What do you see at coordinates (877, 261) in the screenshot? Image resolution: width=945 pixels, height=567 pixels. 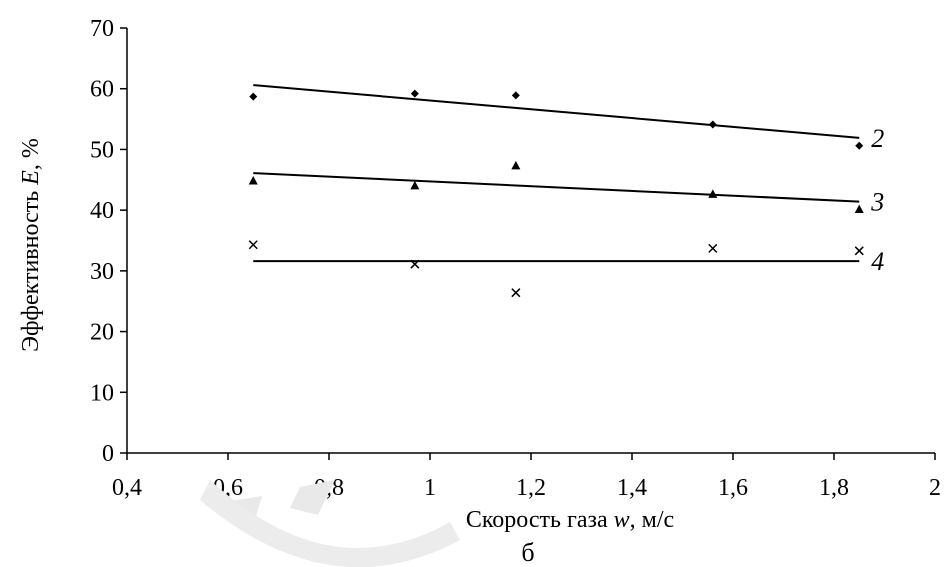 I see `series-label-4: 4` at bounding box center [877, 261].